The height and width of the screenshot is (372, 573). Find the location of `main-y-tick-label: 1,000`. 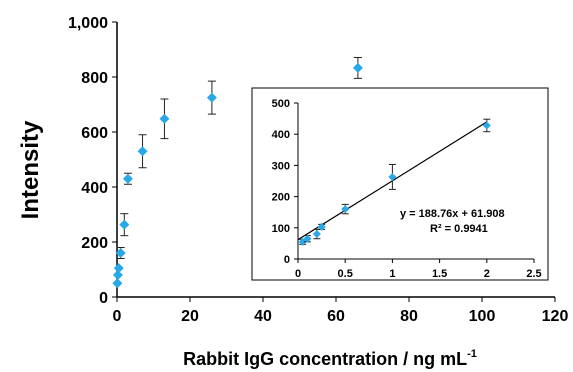

main-y-tick-label: 1,000 is located at coordinates (88, 23).